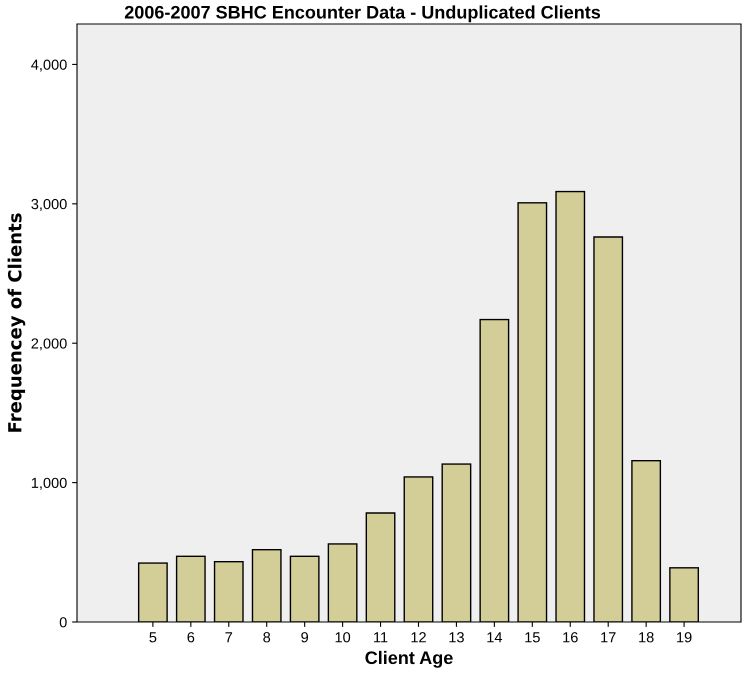 The image size is (747, 683). What do you see at coordinates (152, 637) in the screenshot?
I see `x-tick-label: 5` at bounding box center [152, 637].